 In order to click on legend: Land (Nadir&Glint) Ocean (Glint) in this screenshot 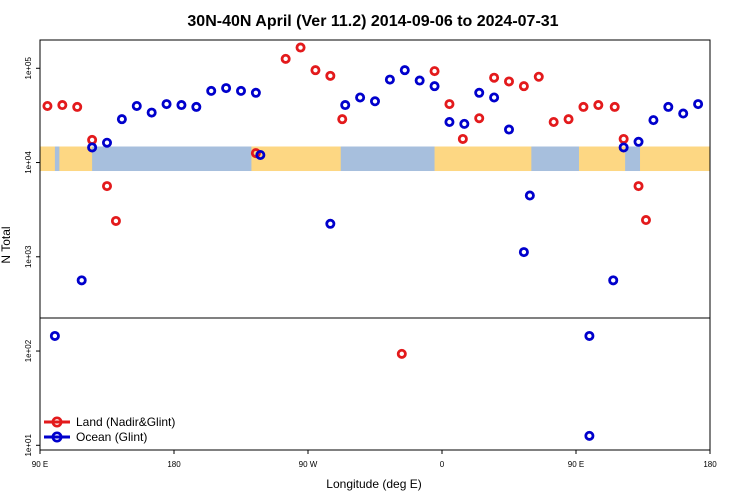, I will do `click(109, 429)`.